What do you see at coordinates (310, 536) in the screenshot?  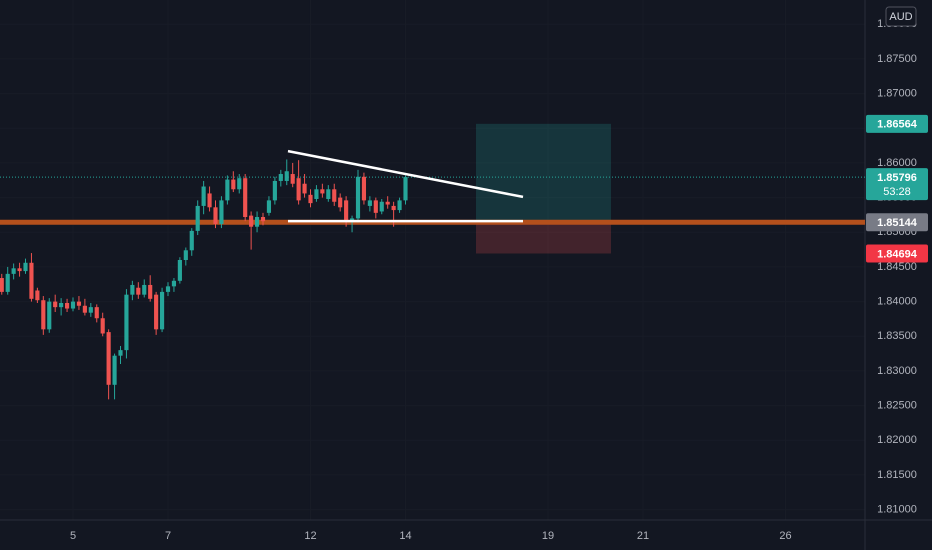 I see `x-tick-label: 12` at bounding box center [310, 536].